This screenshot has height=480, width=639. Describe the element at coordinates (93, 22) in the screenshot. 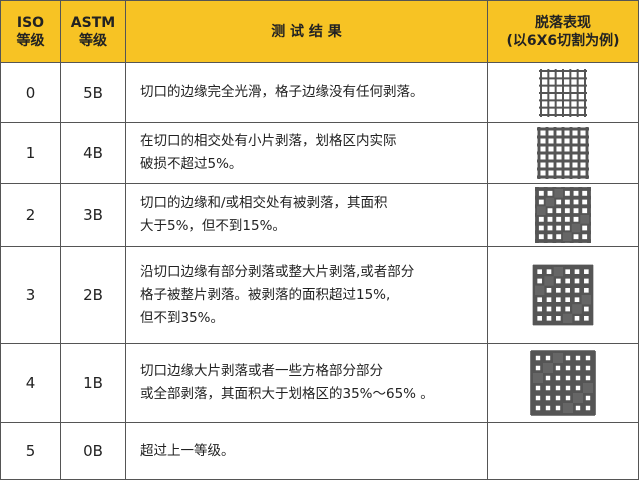

I see `header-text: ASTM` at that location.